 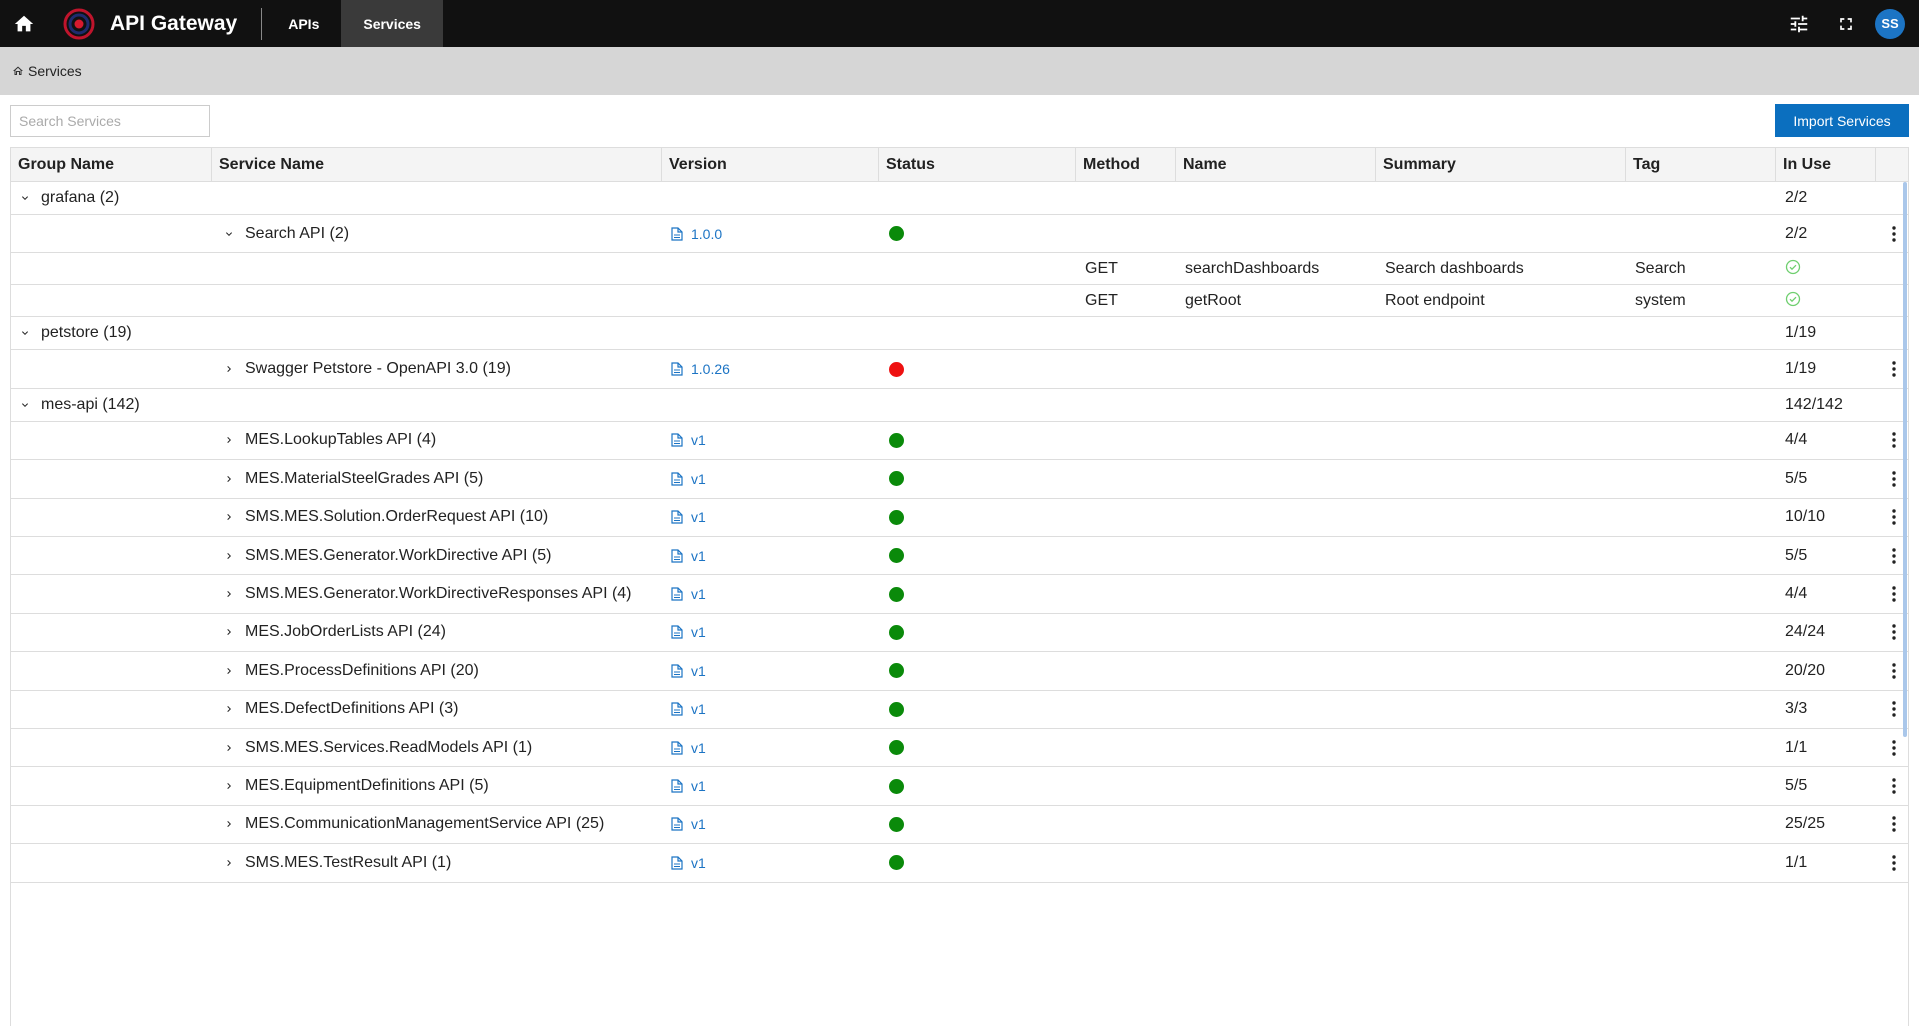 I want to click on col-service-name: Service Name, so click(x=436, y=165).